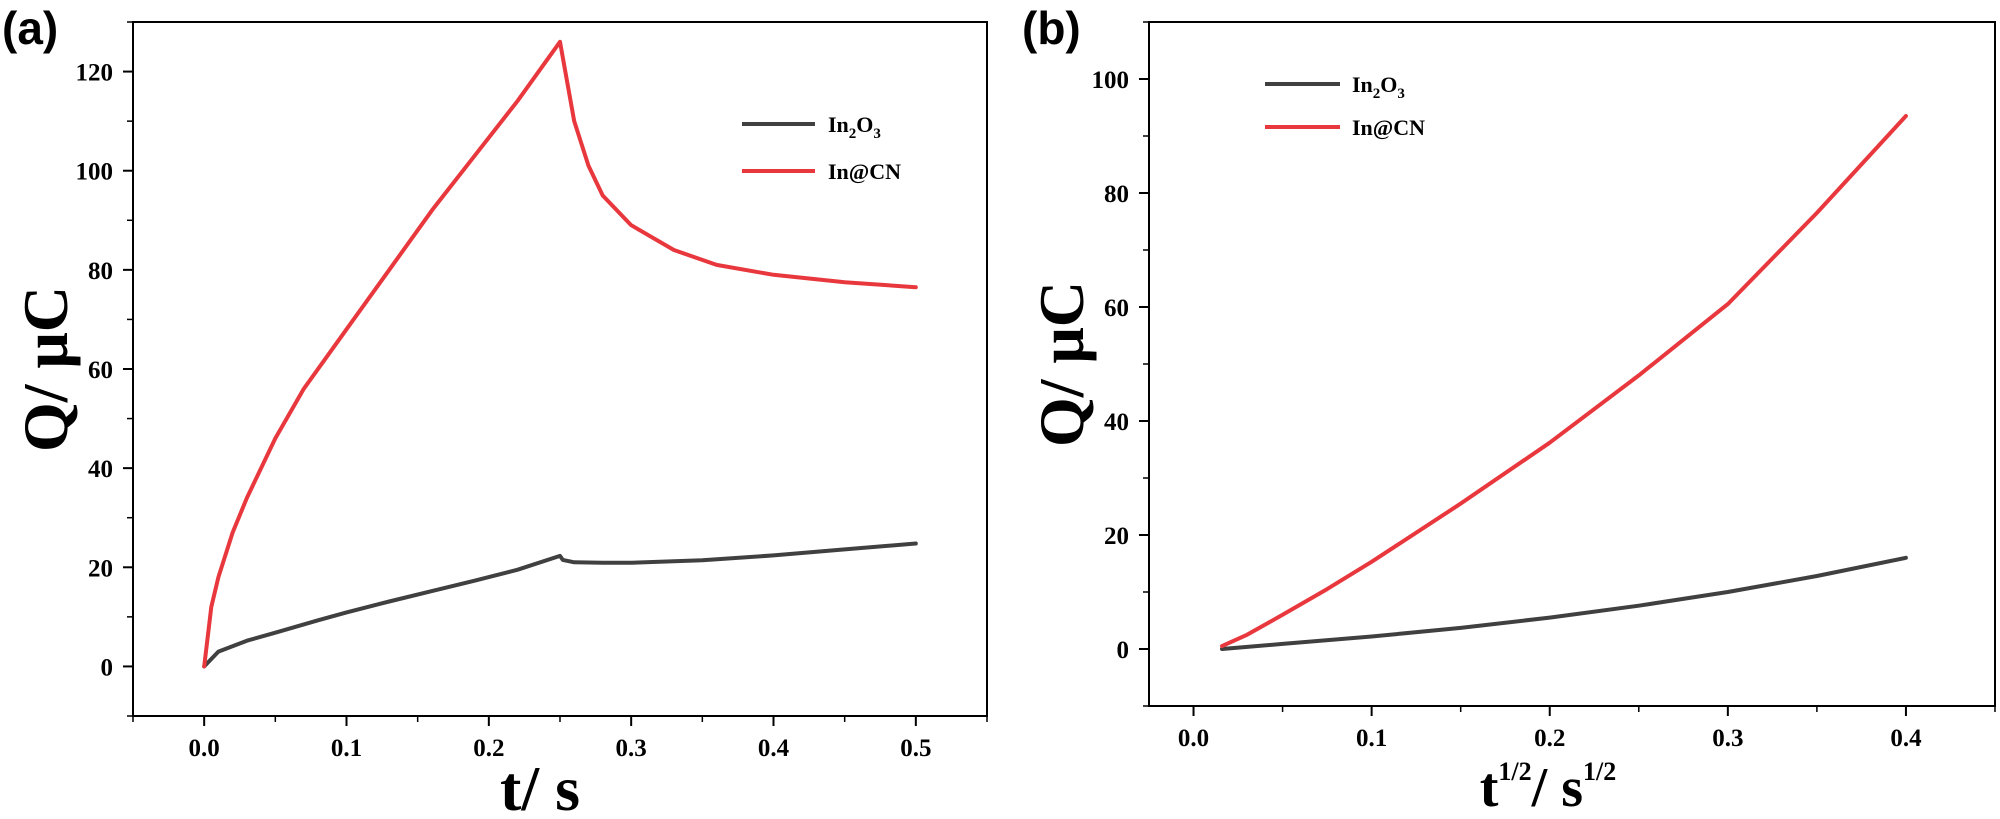 This screenshot has height=819, width=2000. I want to click on panel-a-x-axis-title: t/ s, so click(540, 786).